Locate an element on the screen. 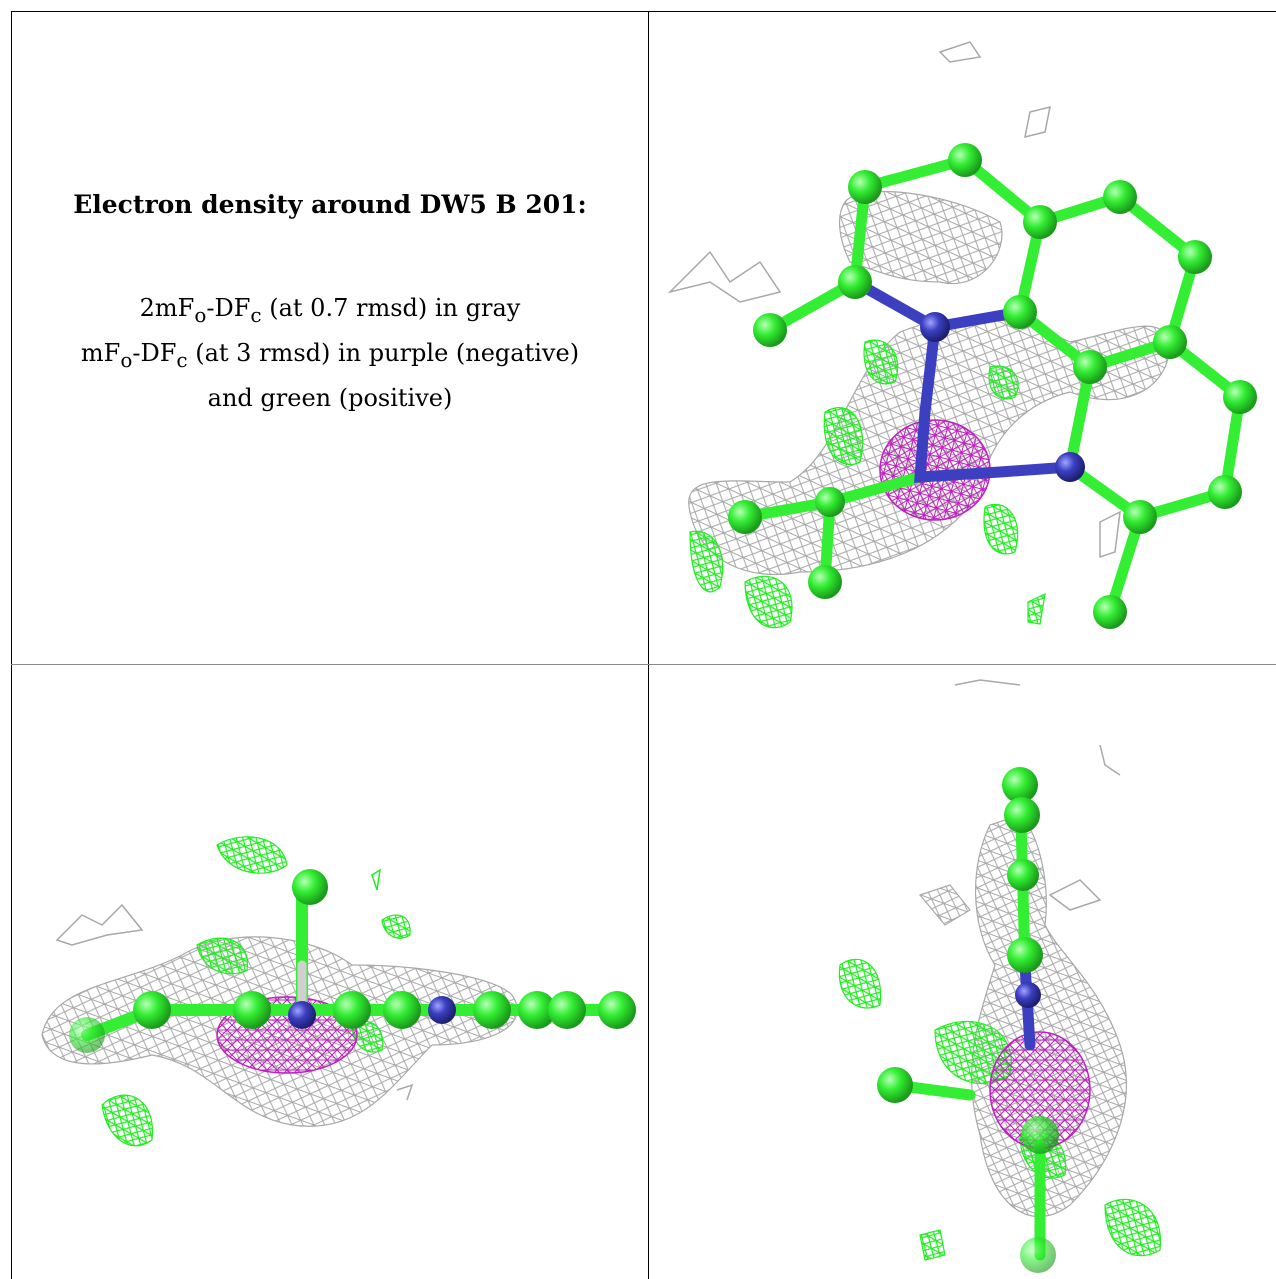 The width and height of the screenshot is (1276, 1279). molecule-view-side is located at coordinates (1000, 976).